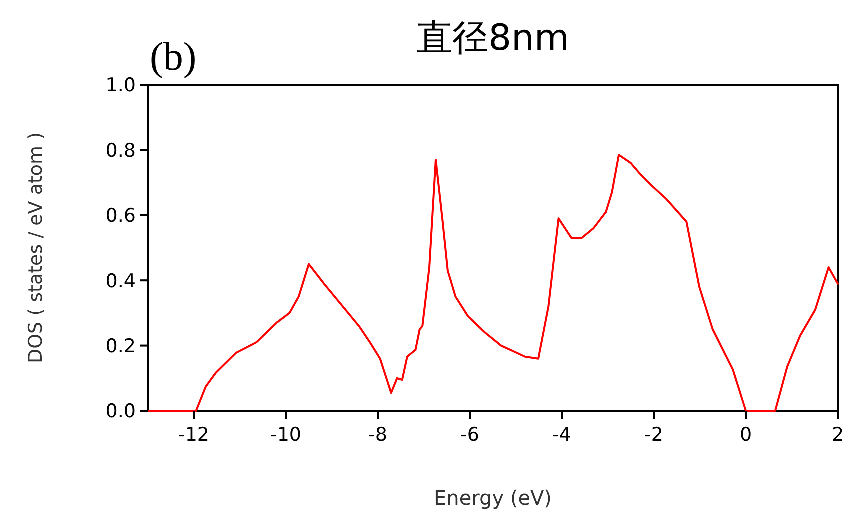 This screenshot has height=515, width=852. I want to click on x-tick-label: -2, so click(654, 435).